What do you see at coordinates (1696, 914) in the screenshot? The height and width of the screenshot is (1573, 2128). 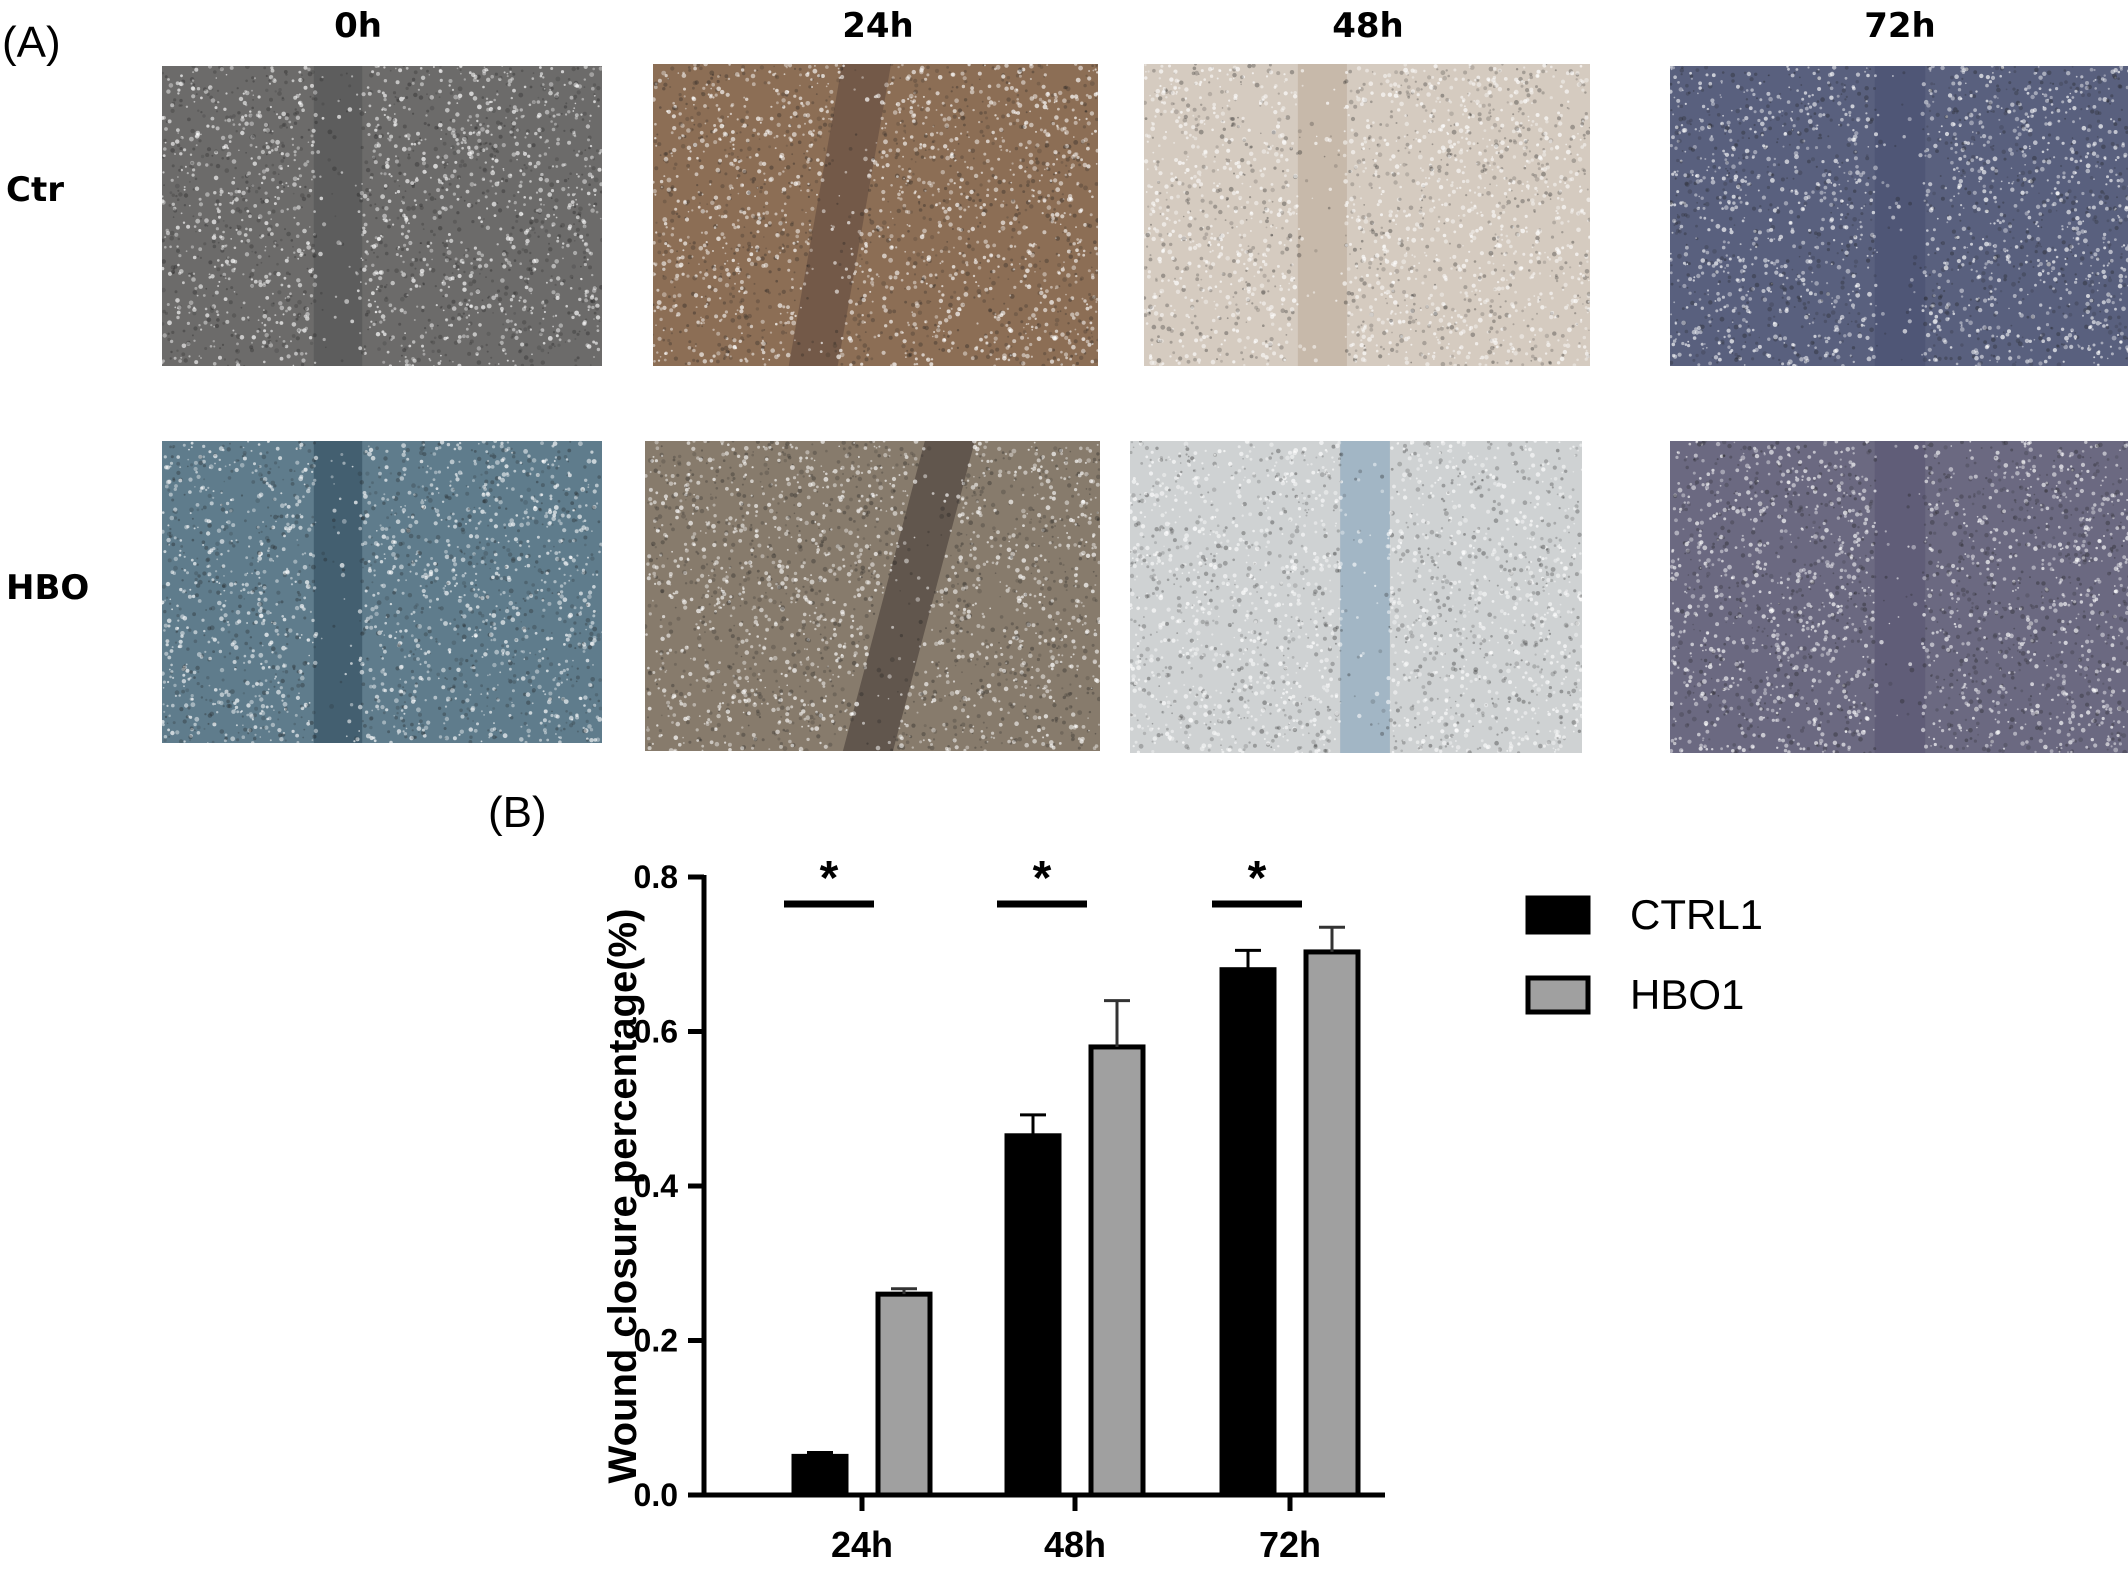 I see `legend-label-ctrl1: CTRL1` at bounding box center [1696, 914].